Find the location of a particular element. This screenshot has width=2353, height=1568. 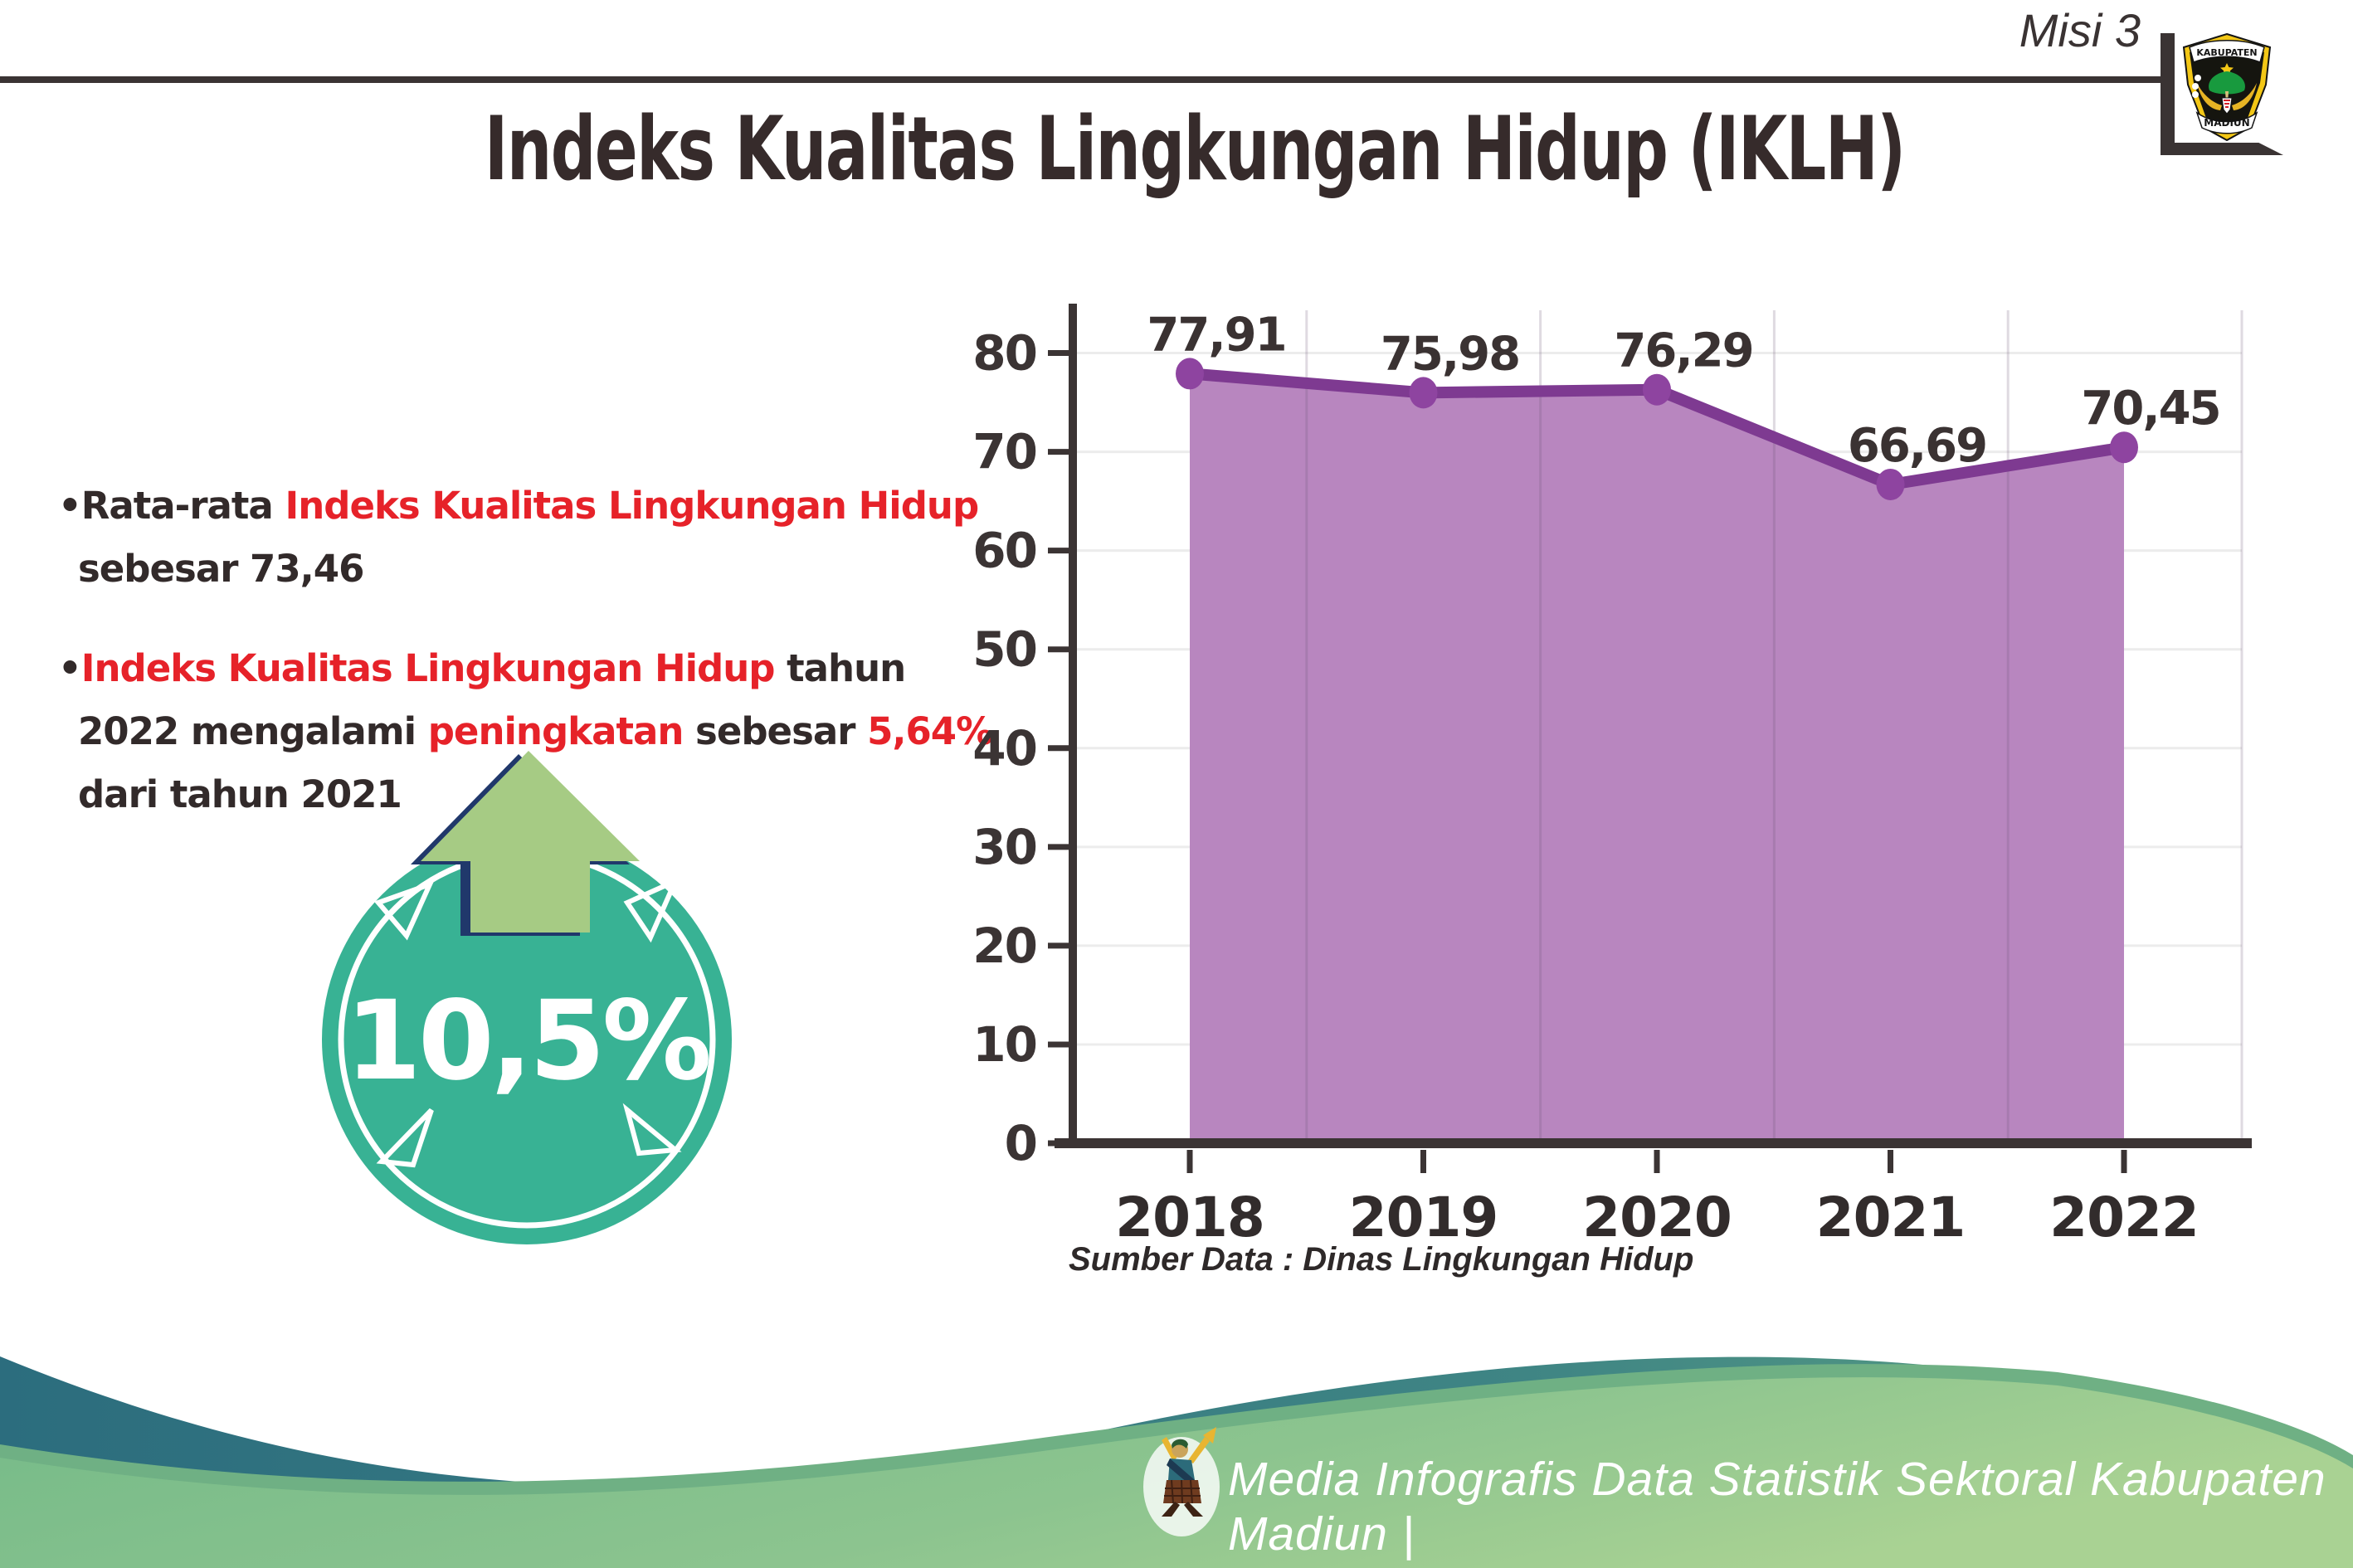

bullet-text-highlight: peningkatan is located at coordinates (555, 731).